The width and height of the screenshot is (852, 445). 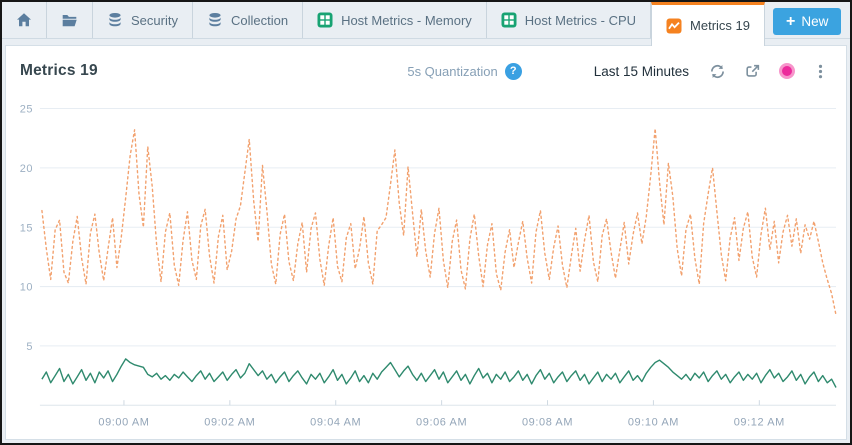 I want to click on new-tab-label: New, so click(x=815, y=21).